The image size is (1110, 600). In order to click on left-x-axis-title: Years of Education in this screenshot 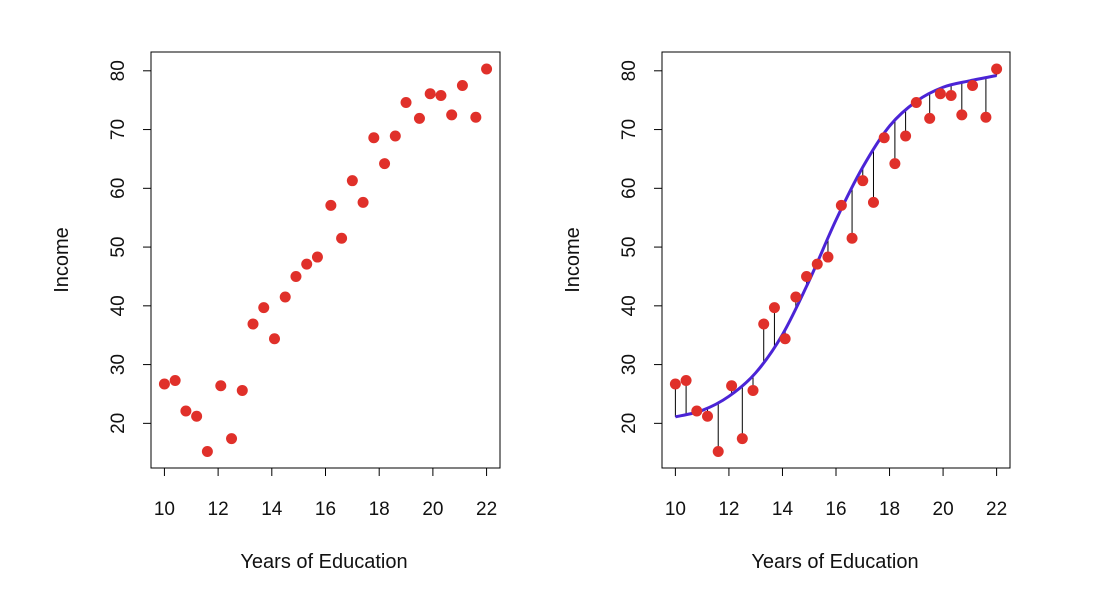, I will do `click(323, 562)`.